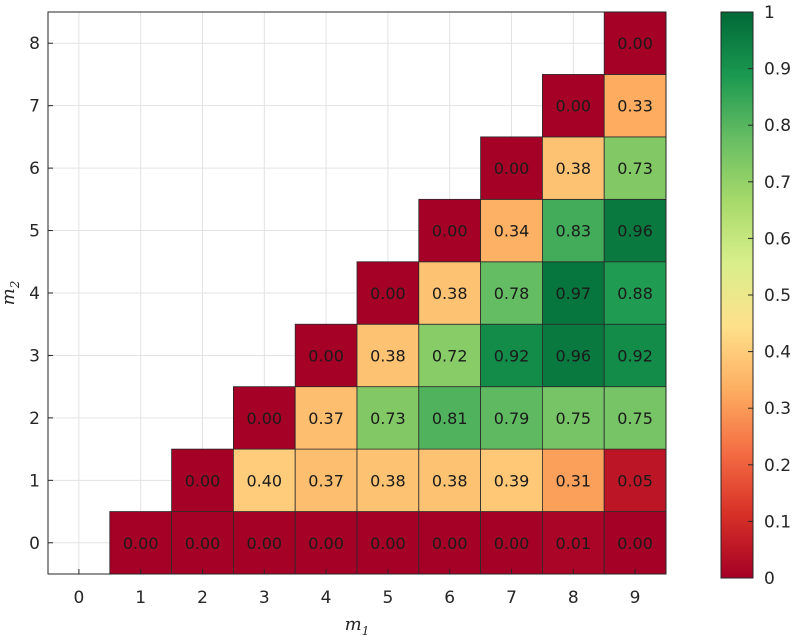  I want to click on x-tick-label: 4, so click(326, 598).